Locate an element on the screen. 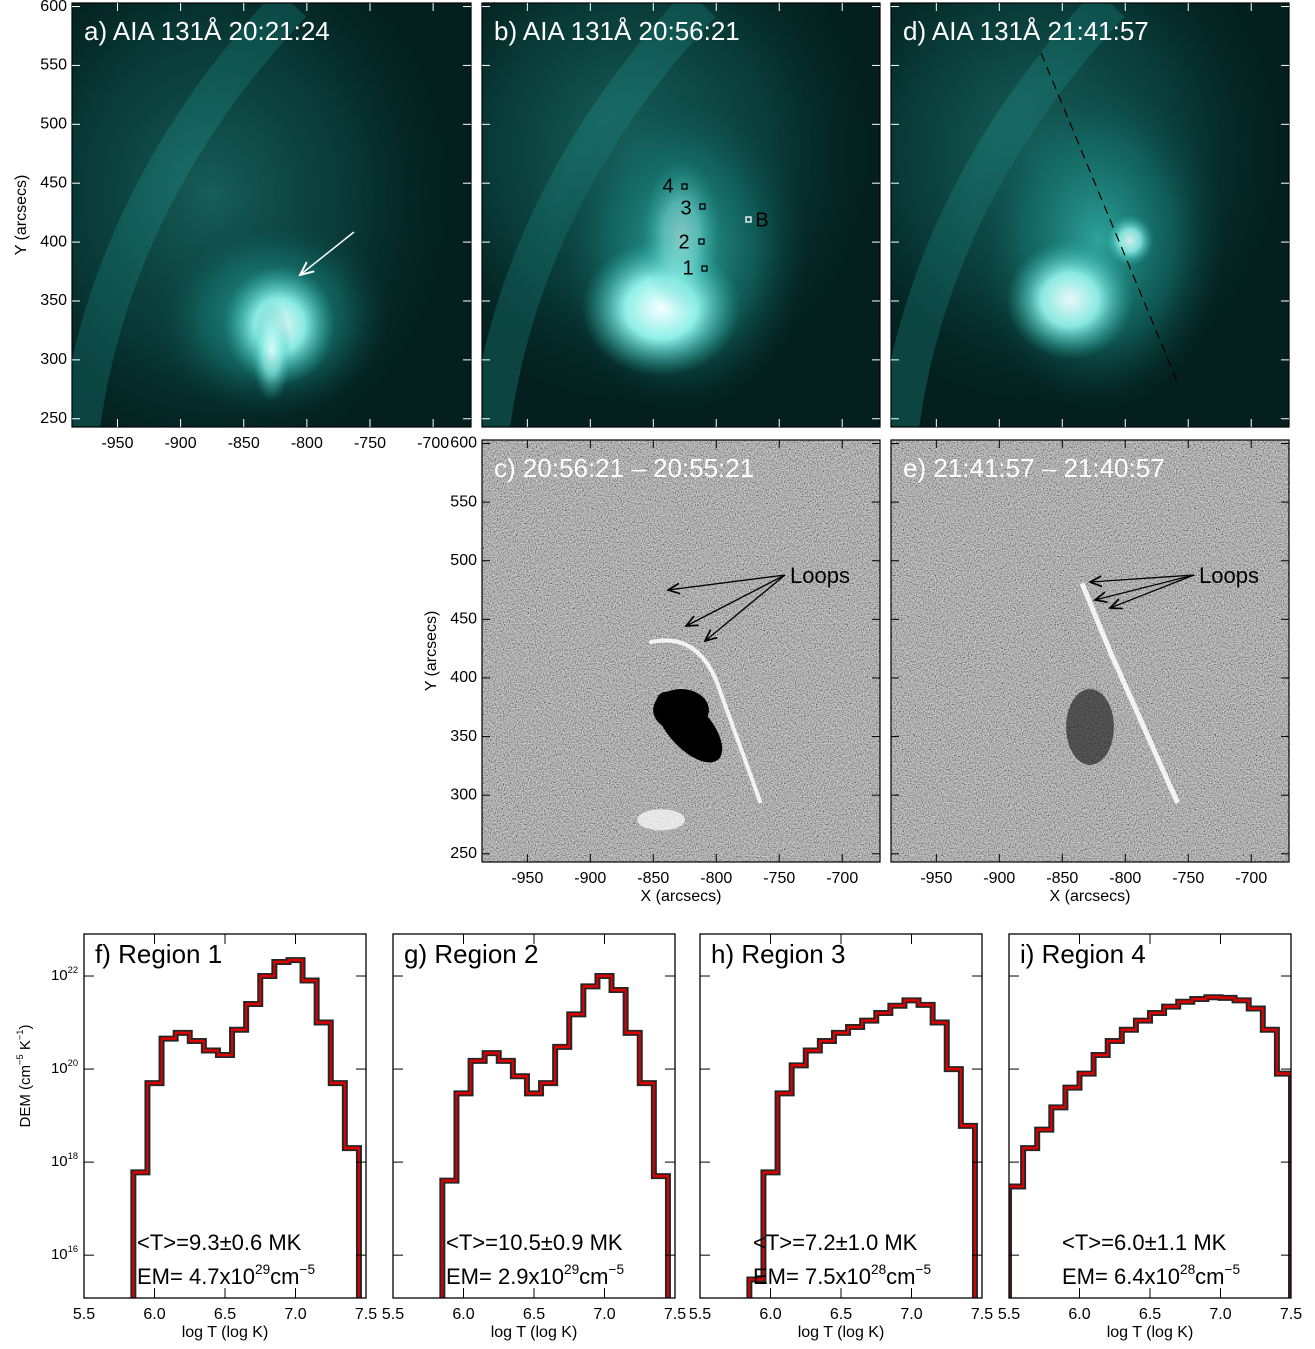 The image size is (1315, 1349). dark-region is located at coordinates (681, 710).